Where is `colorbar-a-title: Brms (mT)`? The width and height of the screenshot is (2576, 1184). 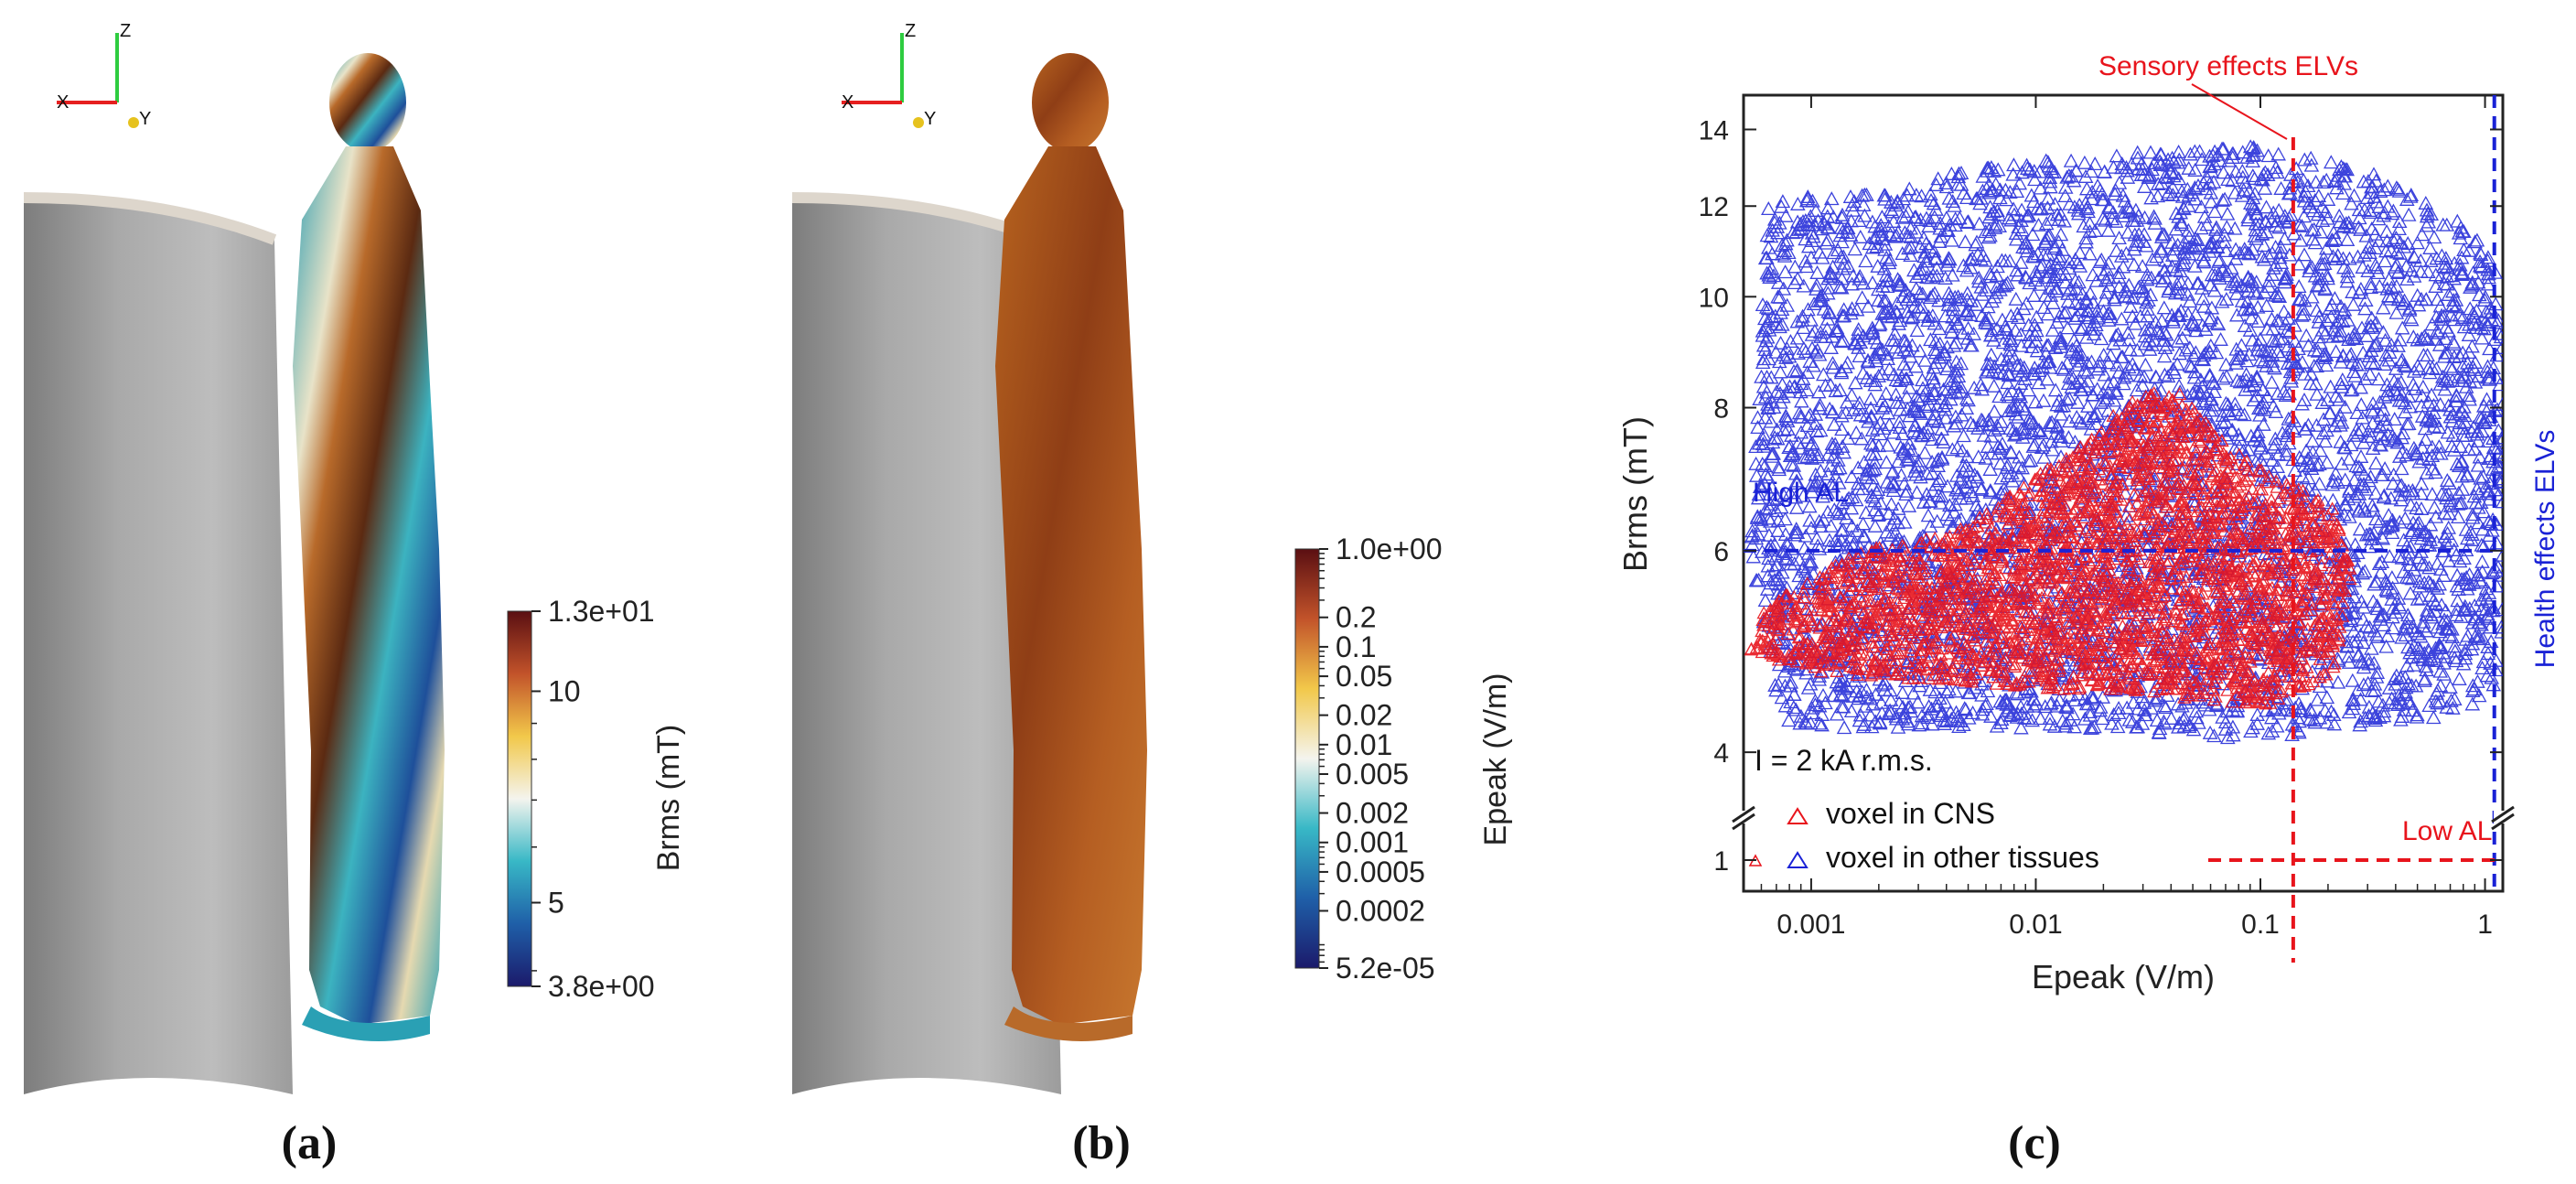
colorbar-a-title: Brms (mT) is located at coordinates (669, 798).